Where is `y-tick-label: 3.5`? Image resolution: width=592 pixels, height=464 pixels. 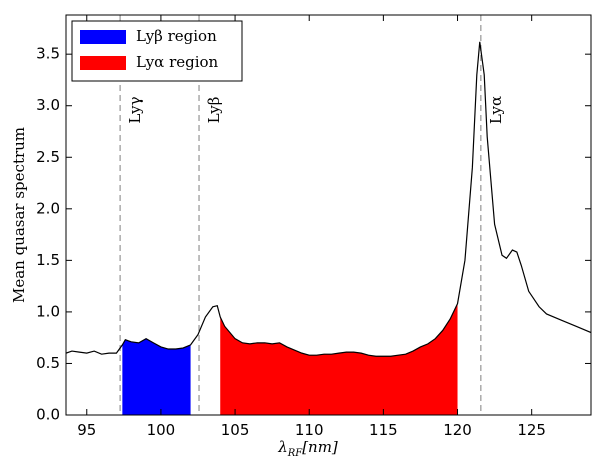
y-tick-label: 3.5 is located at coordinates (48, 54).